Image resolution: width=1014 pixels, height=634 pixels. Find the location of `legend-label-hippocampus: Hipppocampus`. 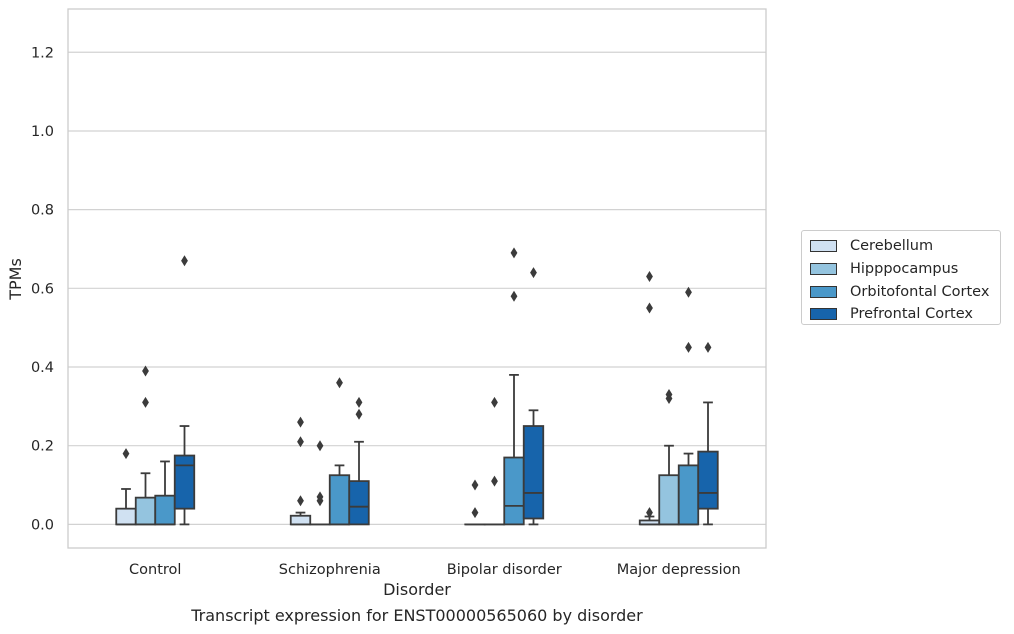

legend-label-hippocampus: Hipppocampus is located at coordinates (904, 269).